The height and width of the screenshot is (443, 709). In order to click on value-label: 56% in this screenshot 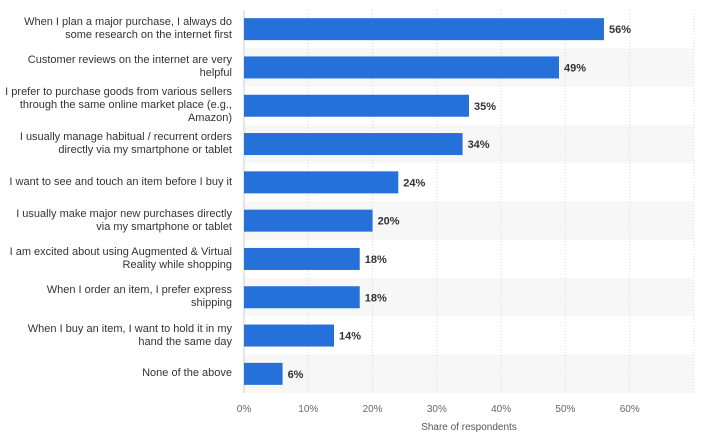, I will do `click(620, 30)`.